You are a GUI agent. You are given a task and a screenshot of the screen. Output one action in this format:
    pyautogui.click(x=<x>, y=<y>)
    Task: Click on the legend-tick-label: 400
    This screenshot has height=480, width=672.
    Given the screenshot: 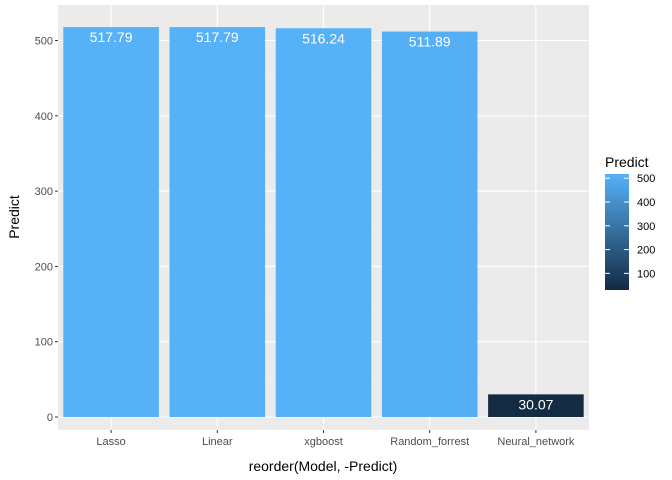 What is the action you would take?
    pyautogui.click(x=646, y=203)
    